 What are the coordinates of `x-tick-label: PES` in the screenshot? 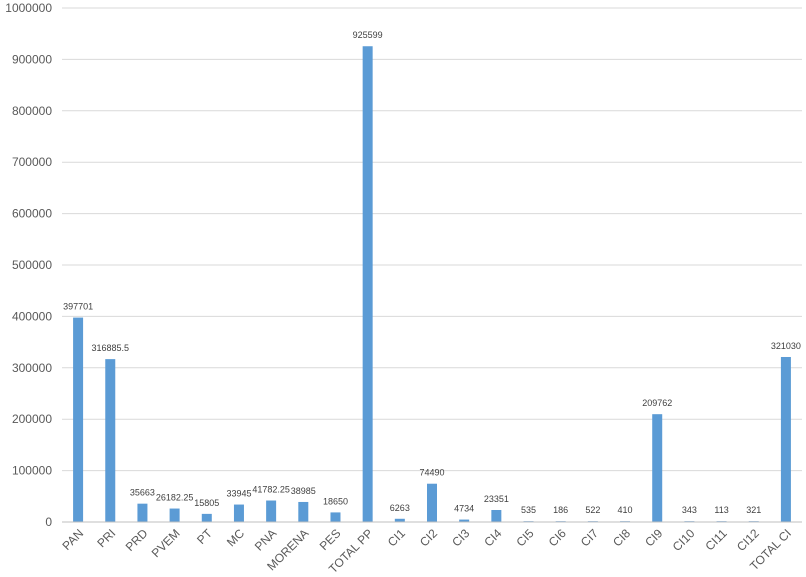 It's located at (330, 539).